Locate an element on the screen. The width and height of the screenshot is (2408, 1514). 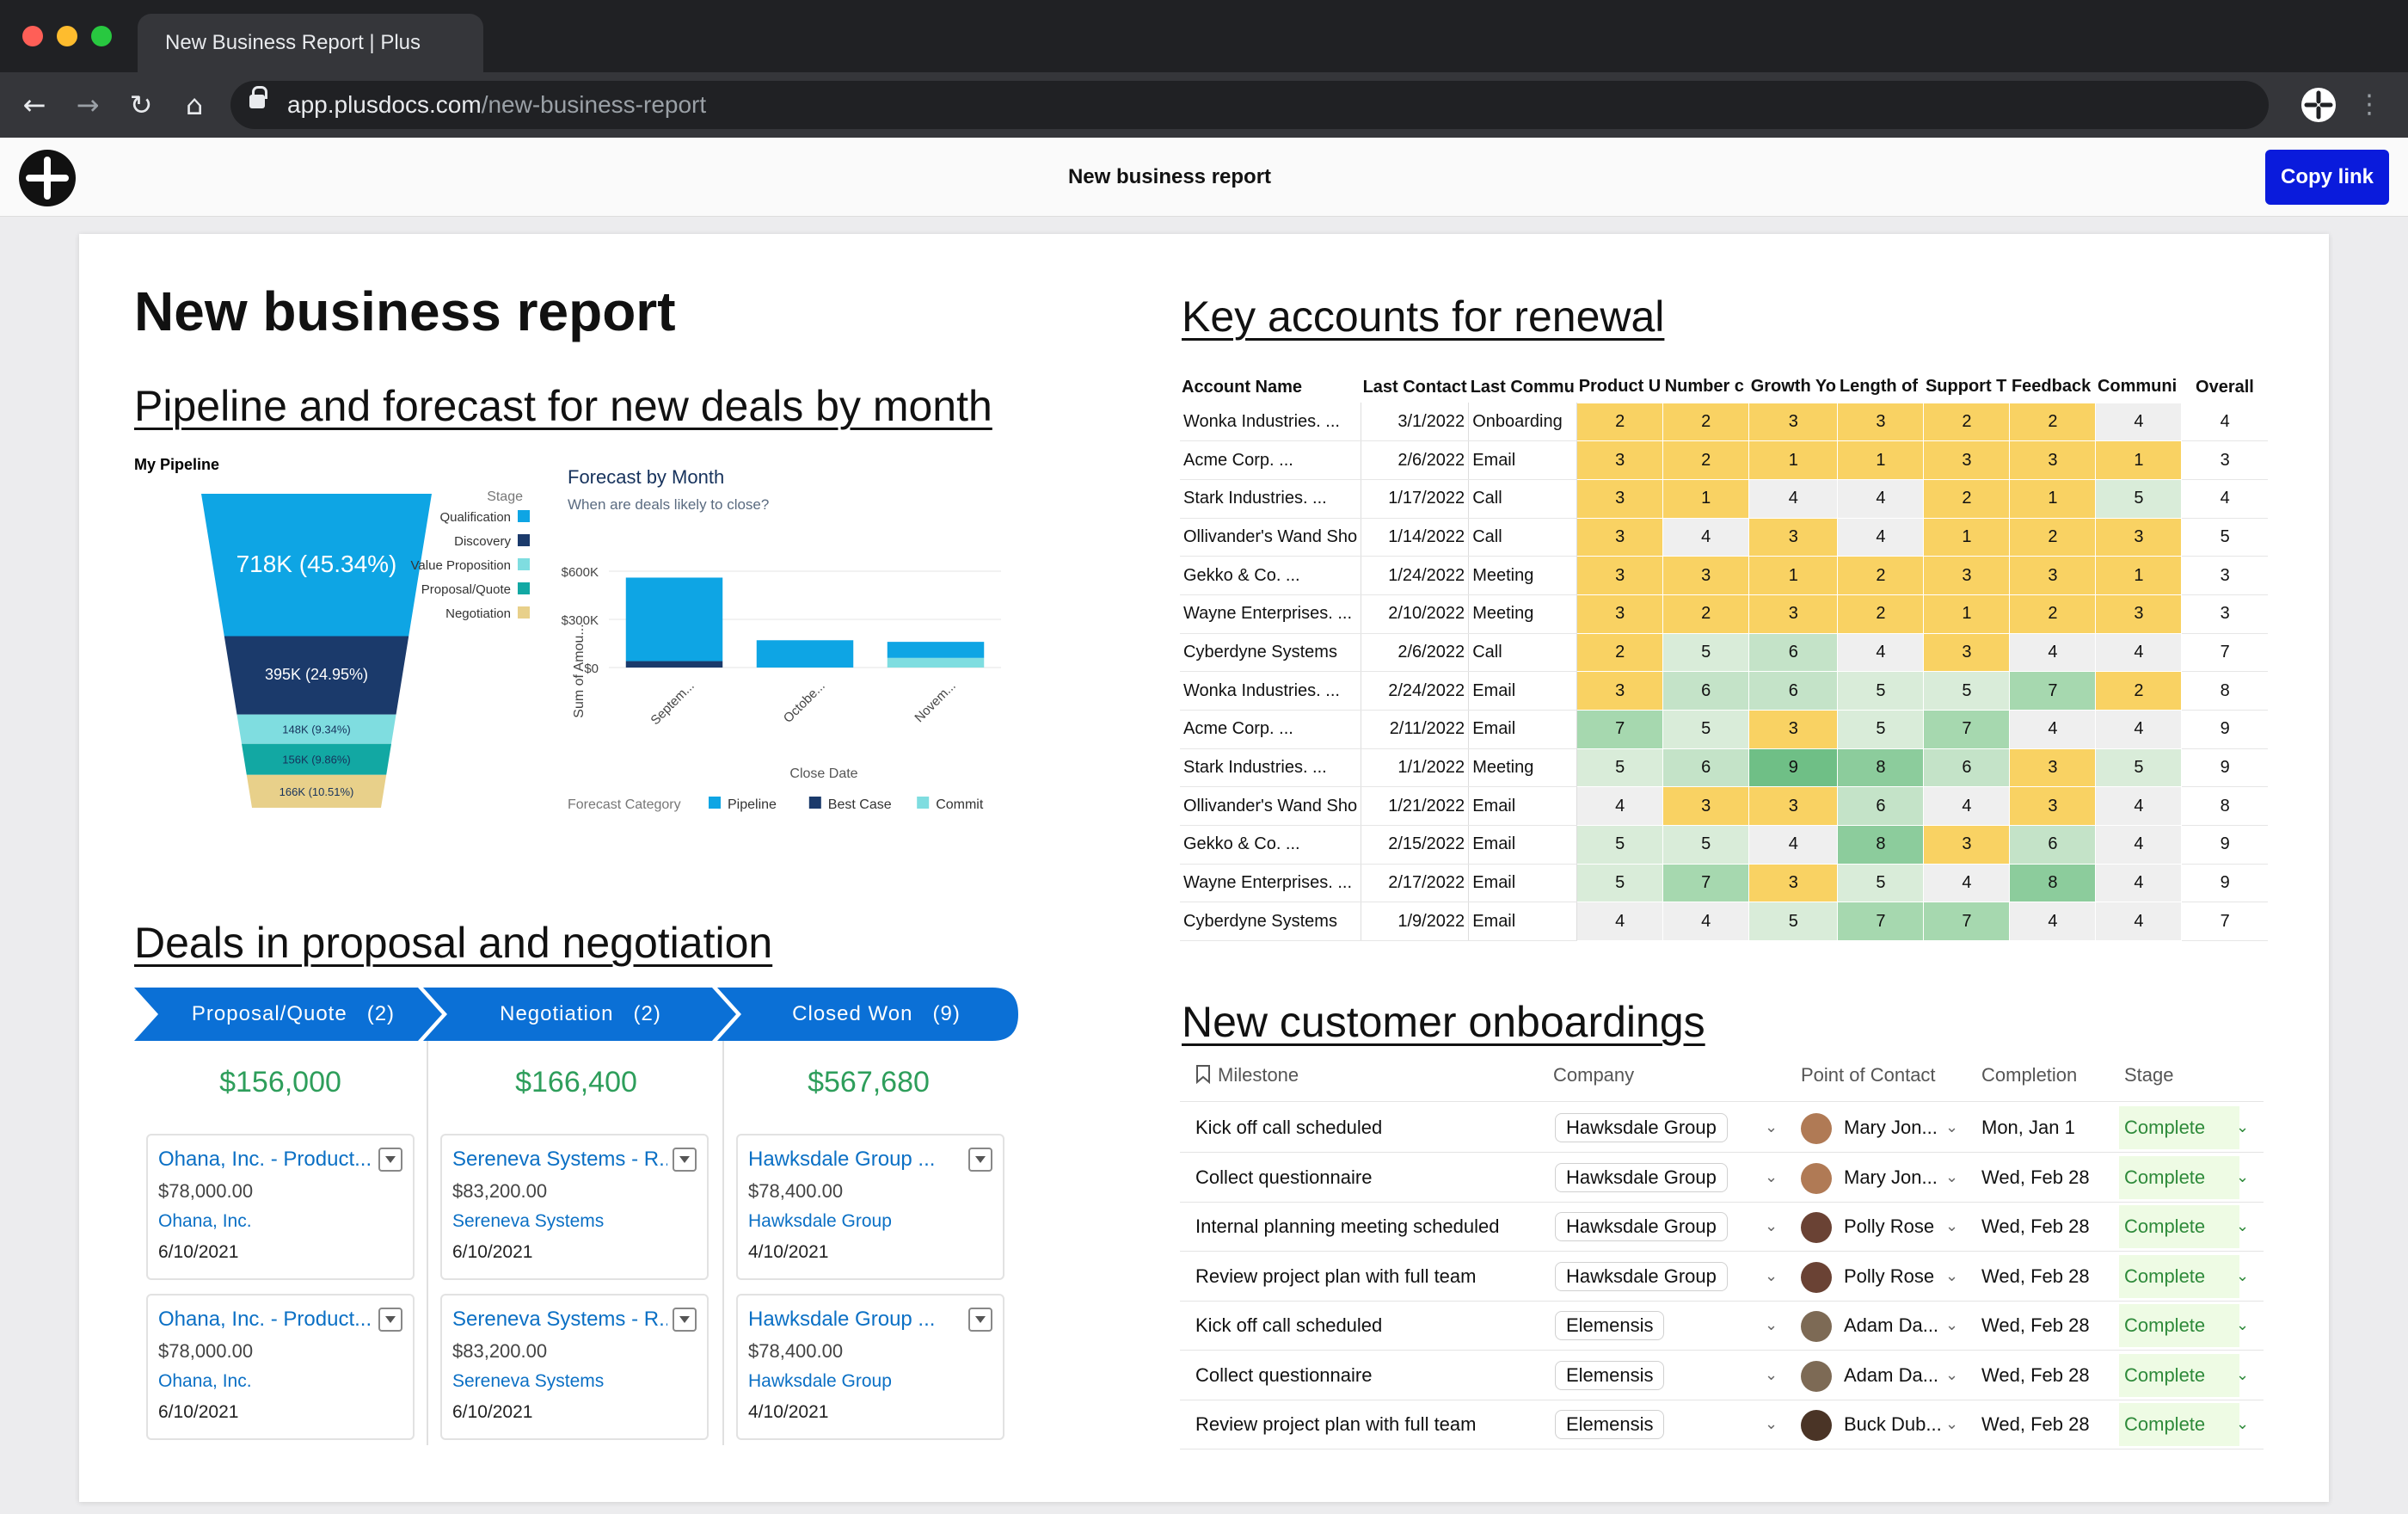
last-contact-cell: 2/11/2022 is located at coordinates (1415, 729).